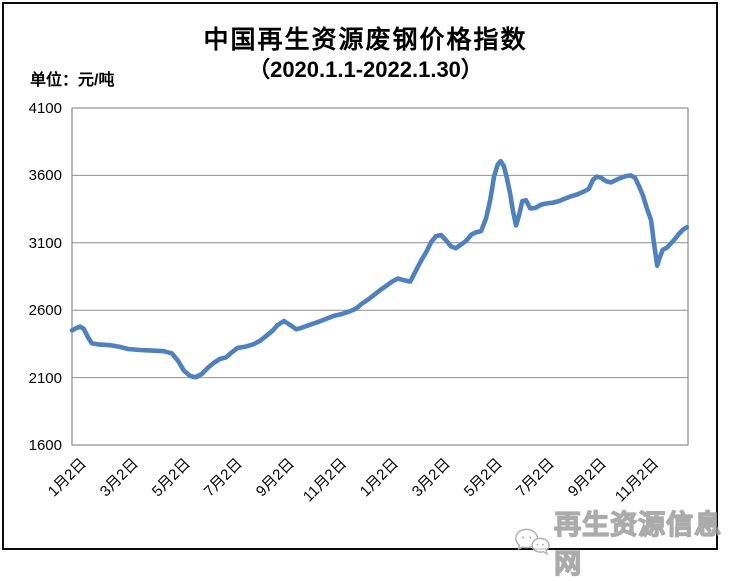  Describe the element at coordinates (365, 40) in the screenshot. I see `page-title: 中国再生资源废钢价格指数` at that location.